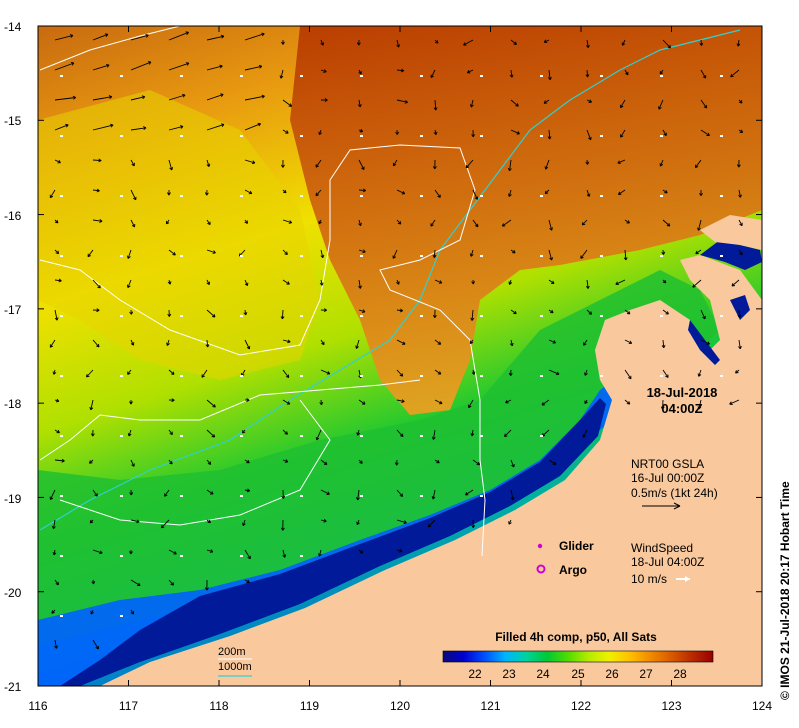 Image resolution: width=799 pixels, height=728 pixels. Describe the element at coordinates (230, 420) in the screenshot. I see `contour-1000m-c` at that location.